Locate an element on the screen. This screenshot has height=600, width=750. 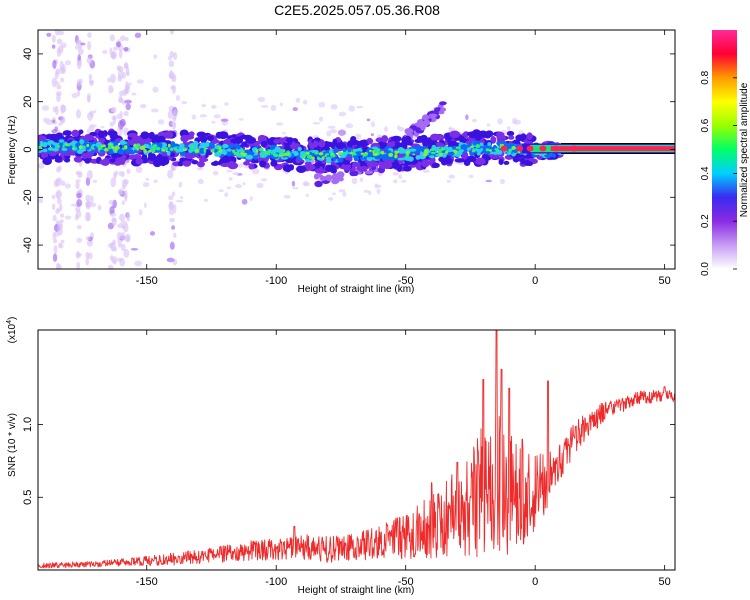
spectrogram-x-tick-label: 0 is located at coordinates (535, 281).